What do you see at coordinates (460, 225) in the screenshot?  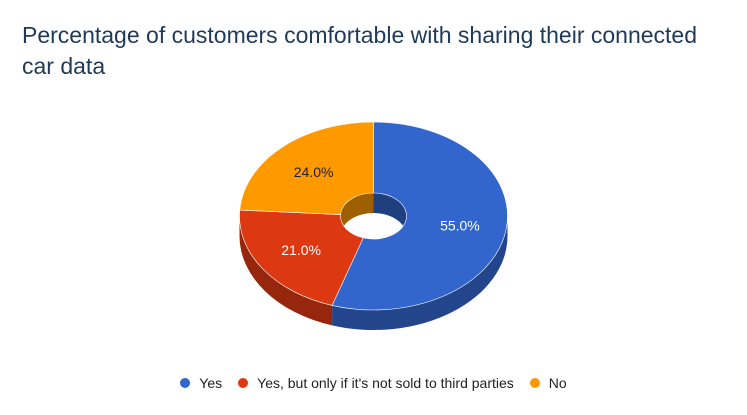 I see `slice-value-label: 55.0%` at bounding box center [460, 225].